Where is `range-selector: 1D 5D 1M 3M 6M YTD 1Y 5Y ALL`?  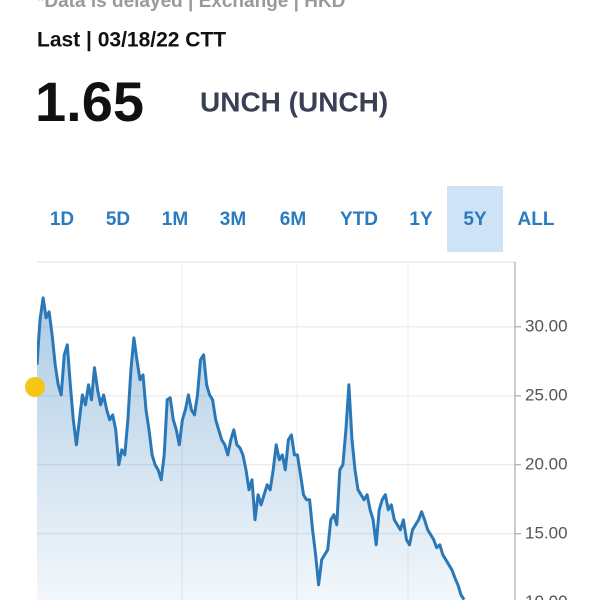 range-selector: 1D 5D 1M 3M 6M YTD 1Y 5Y ALL is located at coordinates (302, 219).